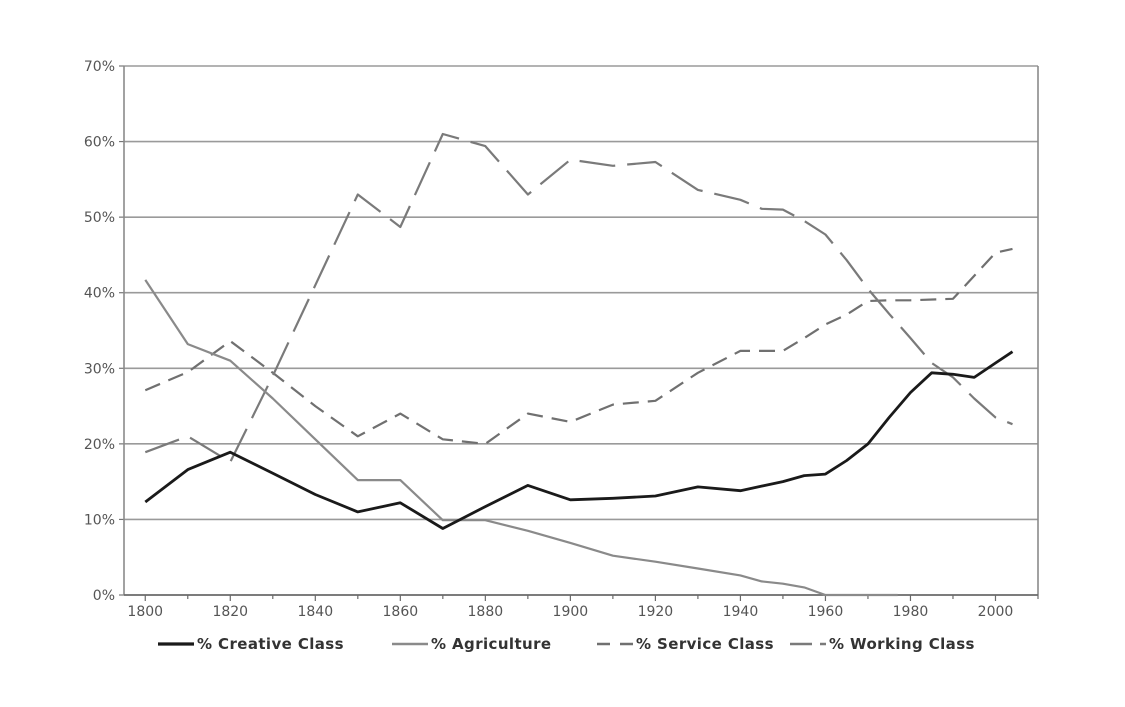 The height and width of the screenshot is (707, 1125). What do you see at coordinates (99, 294) in the screenshot?
I see `y-tick-label: 40%` at bounding box center [99, 294].